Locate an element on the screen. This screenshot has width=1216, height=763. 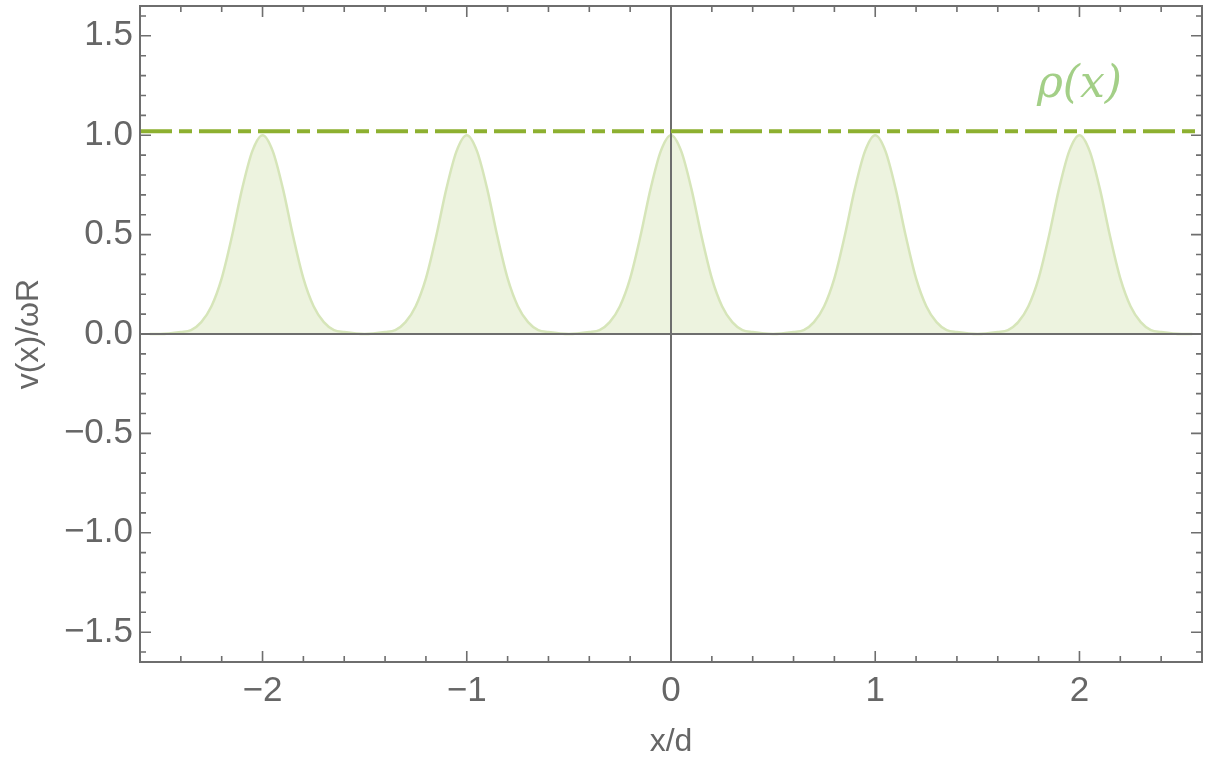
x-axis-title: x/d is located at coordinates (671, 739).